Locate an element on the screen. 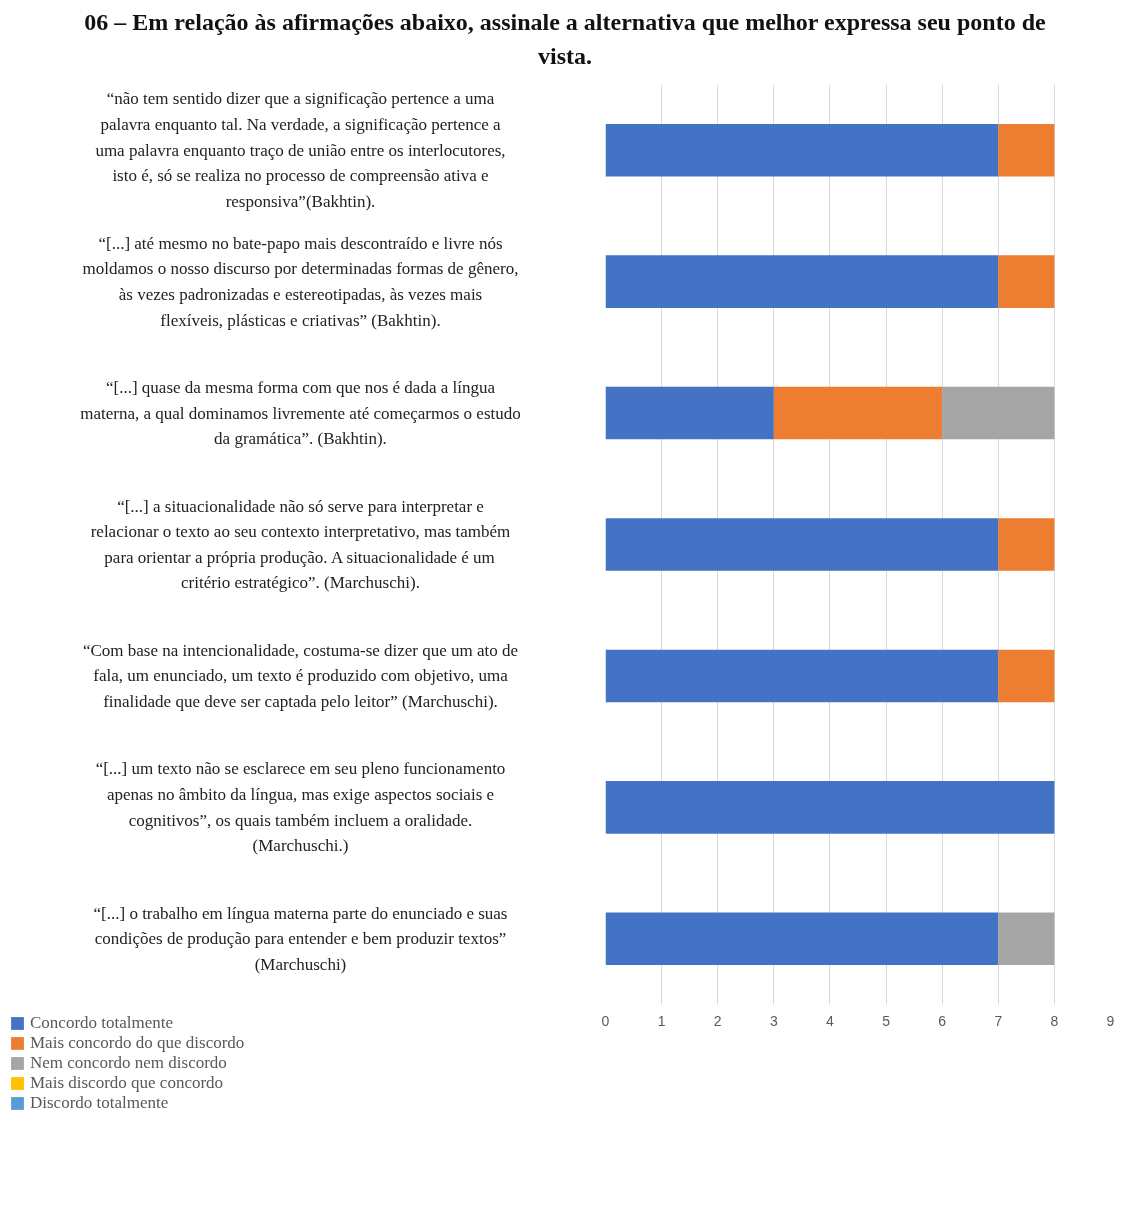 The width and height of the screenshot is (1131, 1222). y-tick-label: “não tem sentido dizer que a significação pertence a uma palavra enquanto tal. Na verdade, a significação pertence a uma palavra enquanto traço de união entre os interlocutores, isto é, só se realiza no processo de compreensão ativa e responsiva”(Bakhtin). is located at coordinates (300, 149).